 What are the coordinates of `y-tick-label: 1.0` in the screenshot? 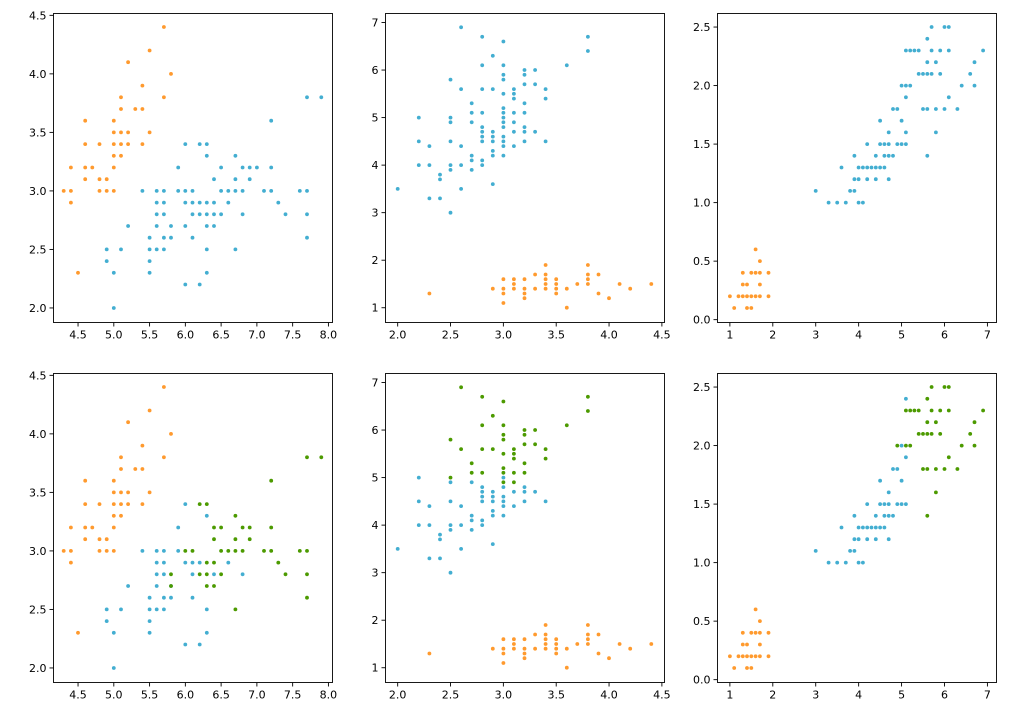 It's located at (702, 203).